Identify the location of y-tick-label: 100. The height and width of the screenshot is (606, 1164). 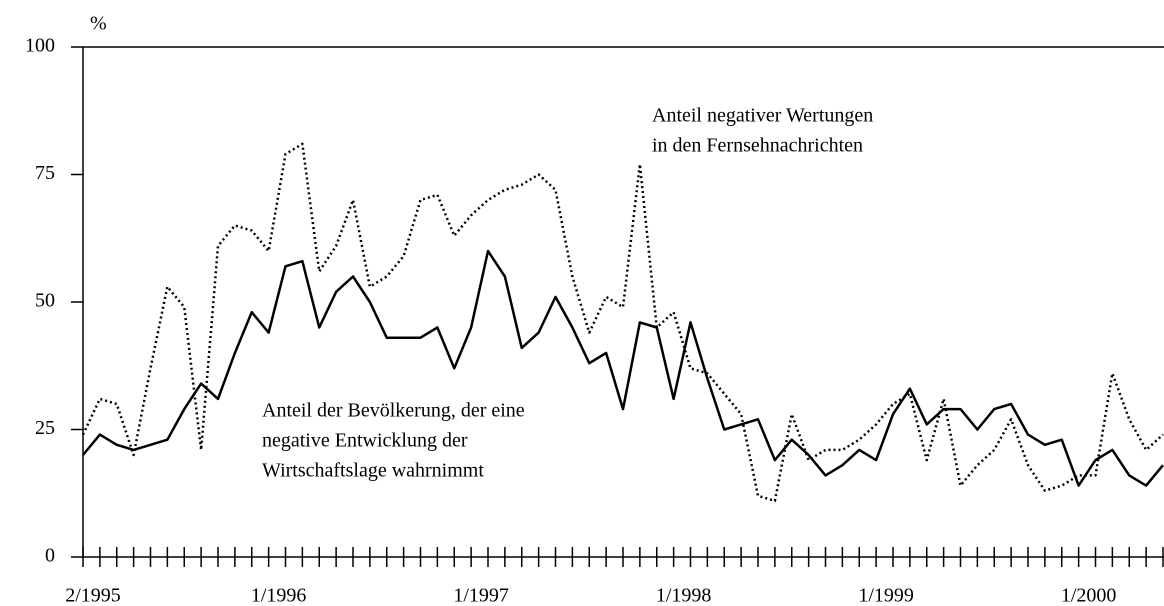
(40, 46).